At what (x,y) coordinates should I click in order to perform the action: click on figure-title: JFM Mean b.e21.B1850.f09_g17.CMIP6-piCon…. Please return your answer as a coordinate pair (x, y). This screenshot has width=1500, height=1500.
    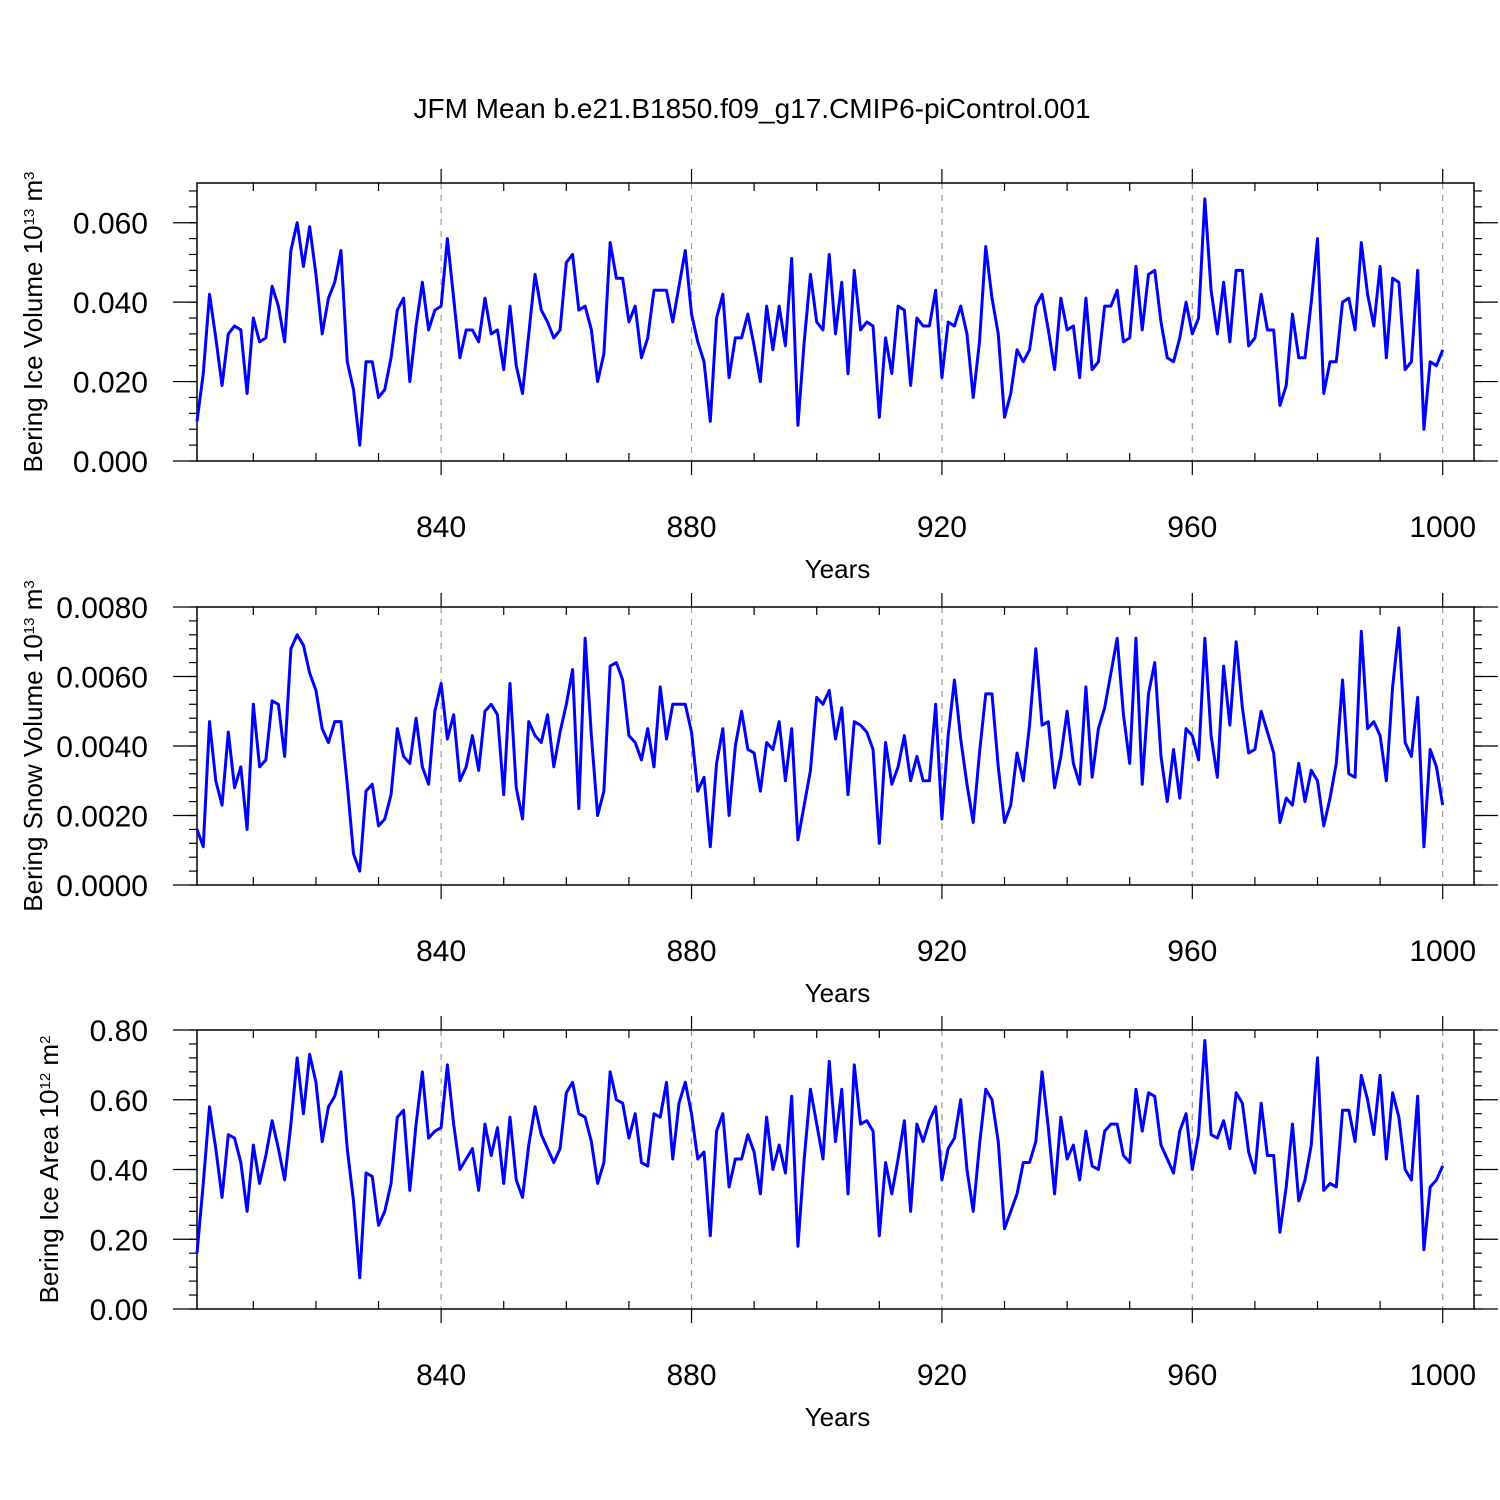
    Looking at the image, I should click on (751, 108).